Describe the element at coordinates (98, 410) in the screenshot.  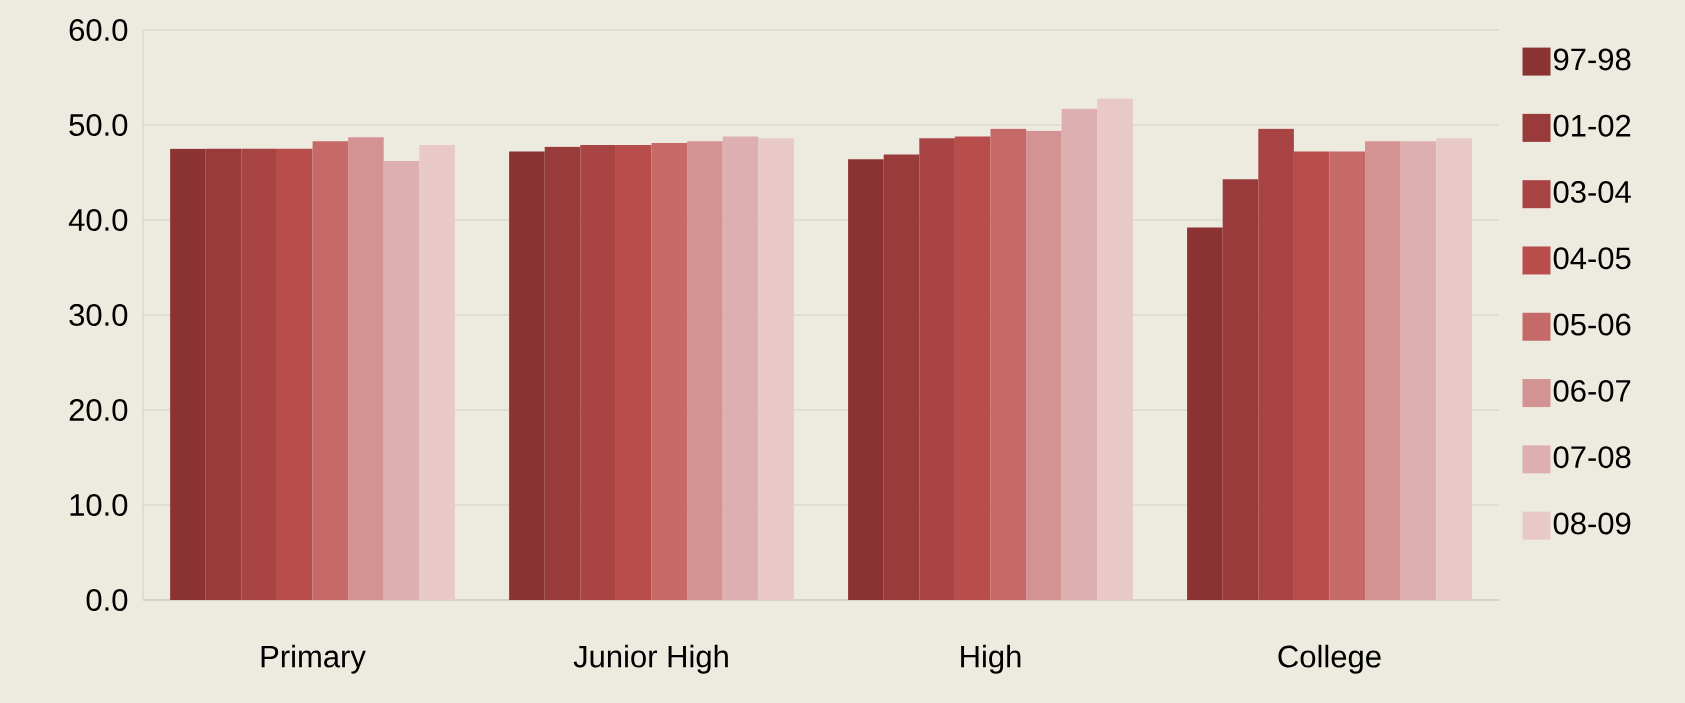
I see `y-tick-label: 20.0` at that location.